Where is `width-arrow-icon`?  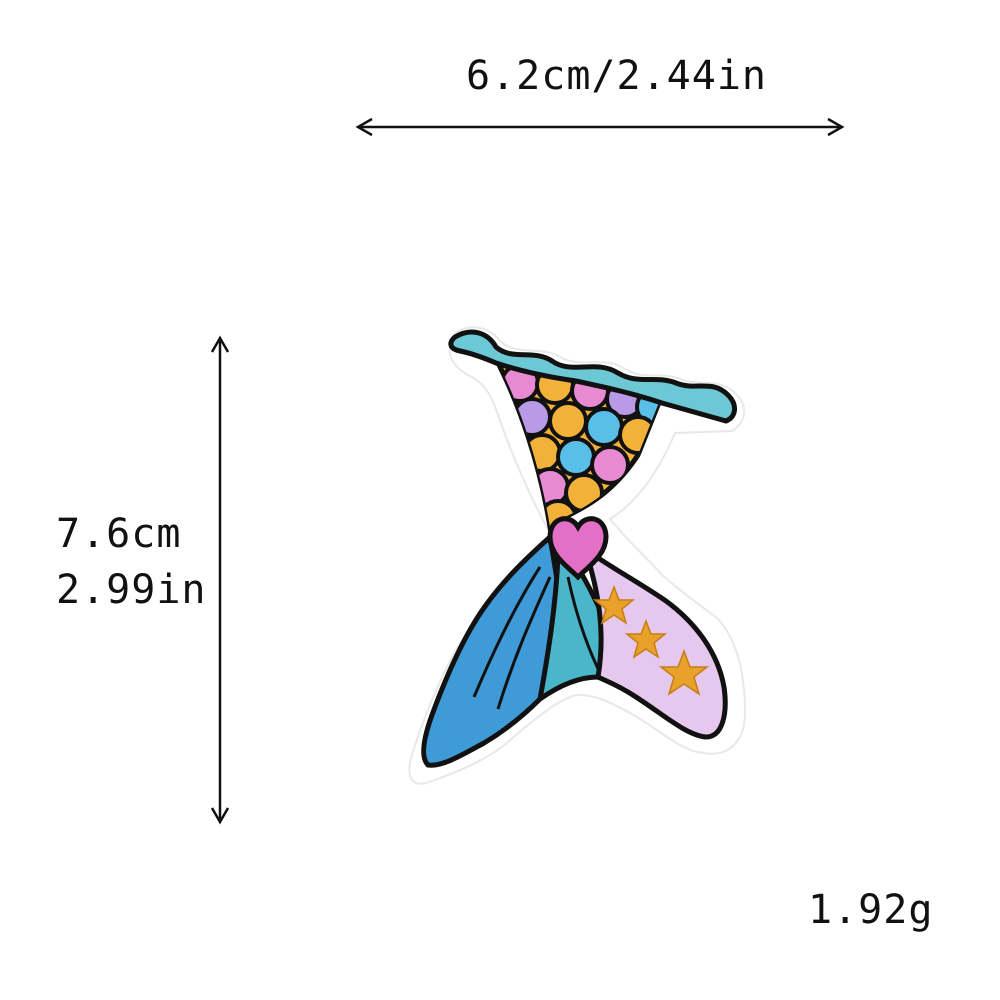
width-arrow-icon is located at coordinates (600, 127).